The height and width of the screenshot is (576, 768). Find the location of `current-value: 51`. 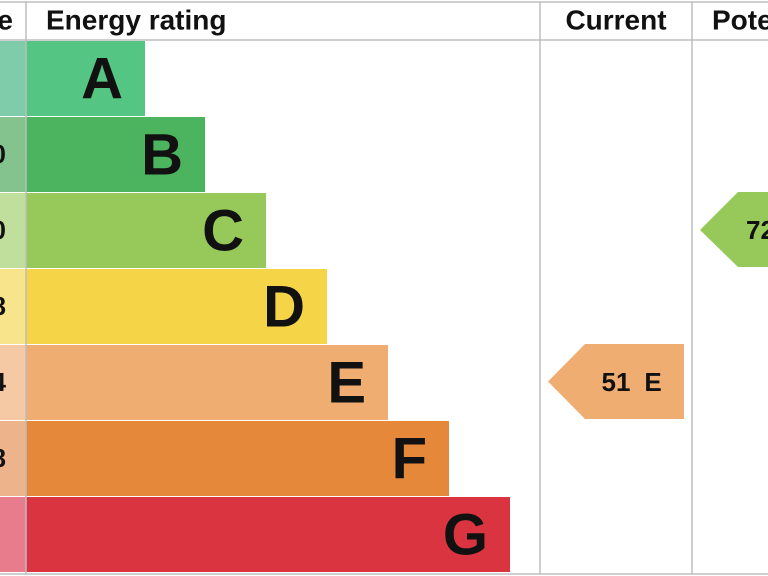

current-value: 51 is located at coordinates (616, 382).